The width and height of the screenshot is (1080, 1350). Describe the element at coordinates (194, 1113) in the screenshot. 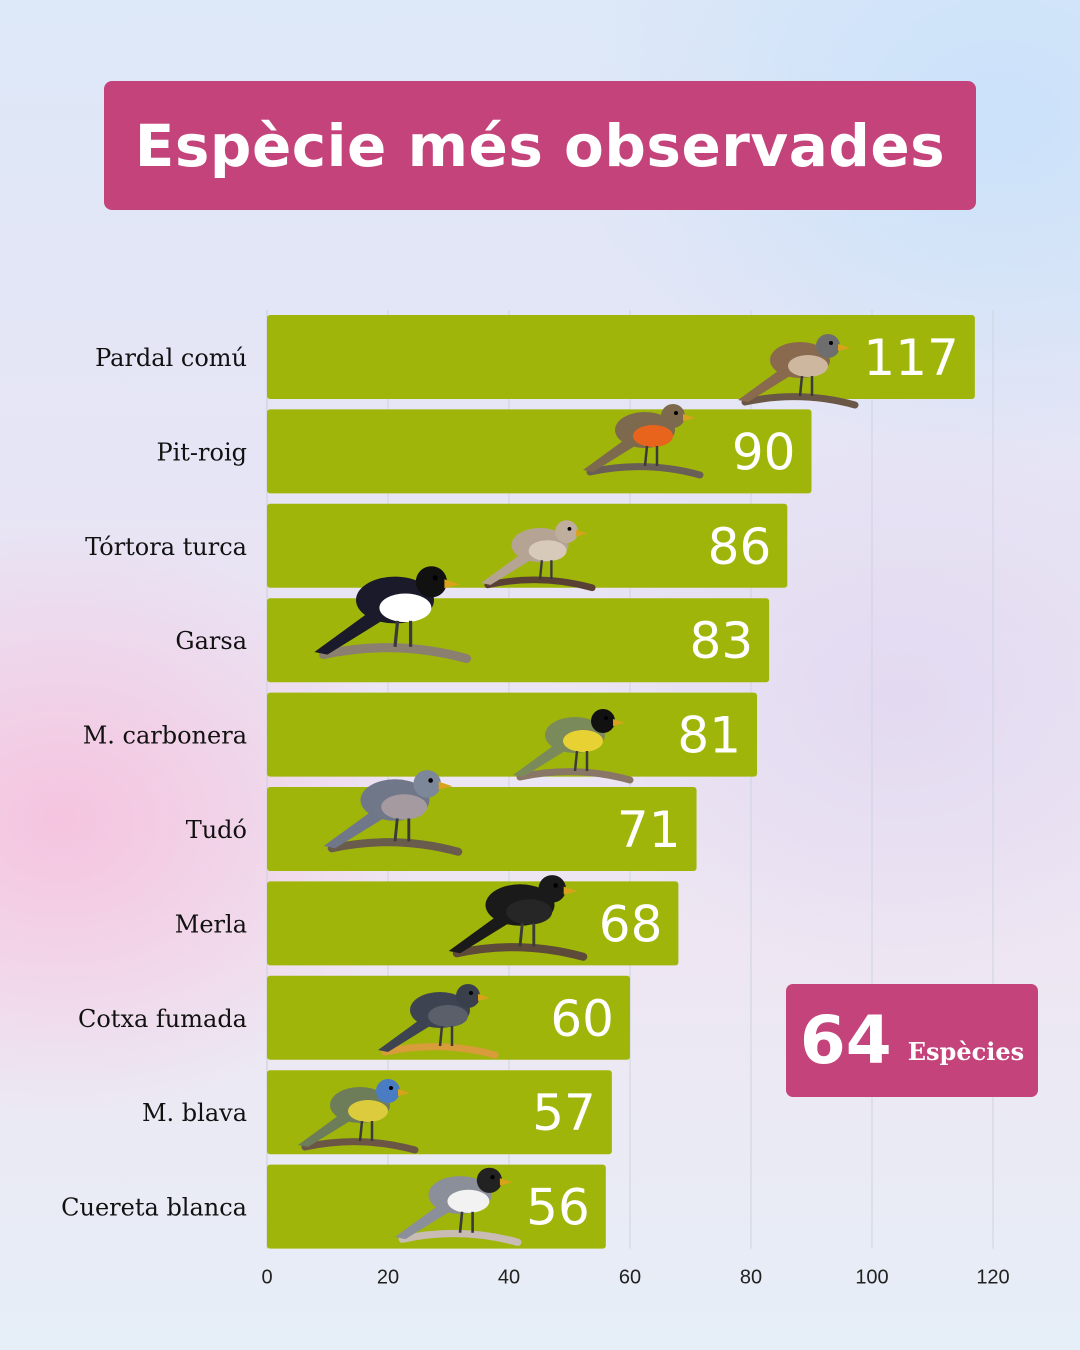

I see `category-label: M. blava` at that location.